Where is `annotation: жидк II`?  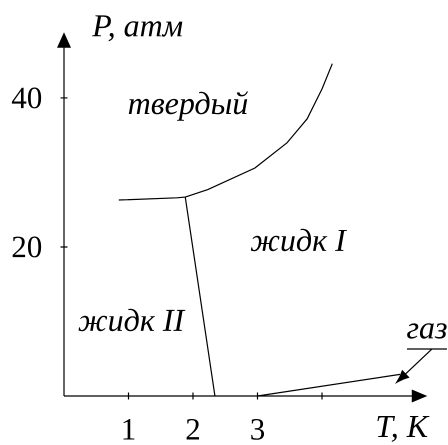 annotation: жидк II is located at coordinates (132, 320).